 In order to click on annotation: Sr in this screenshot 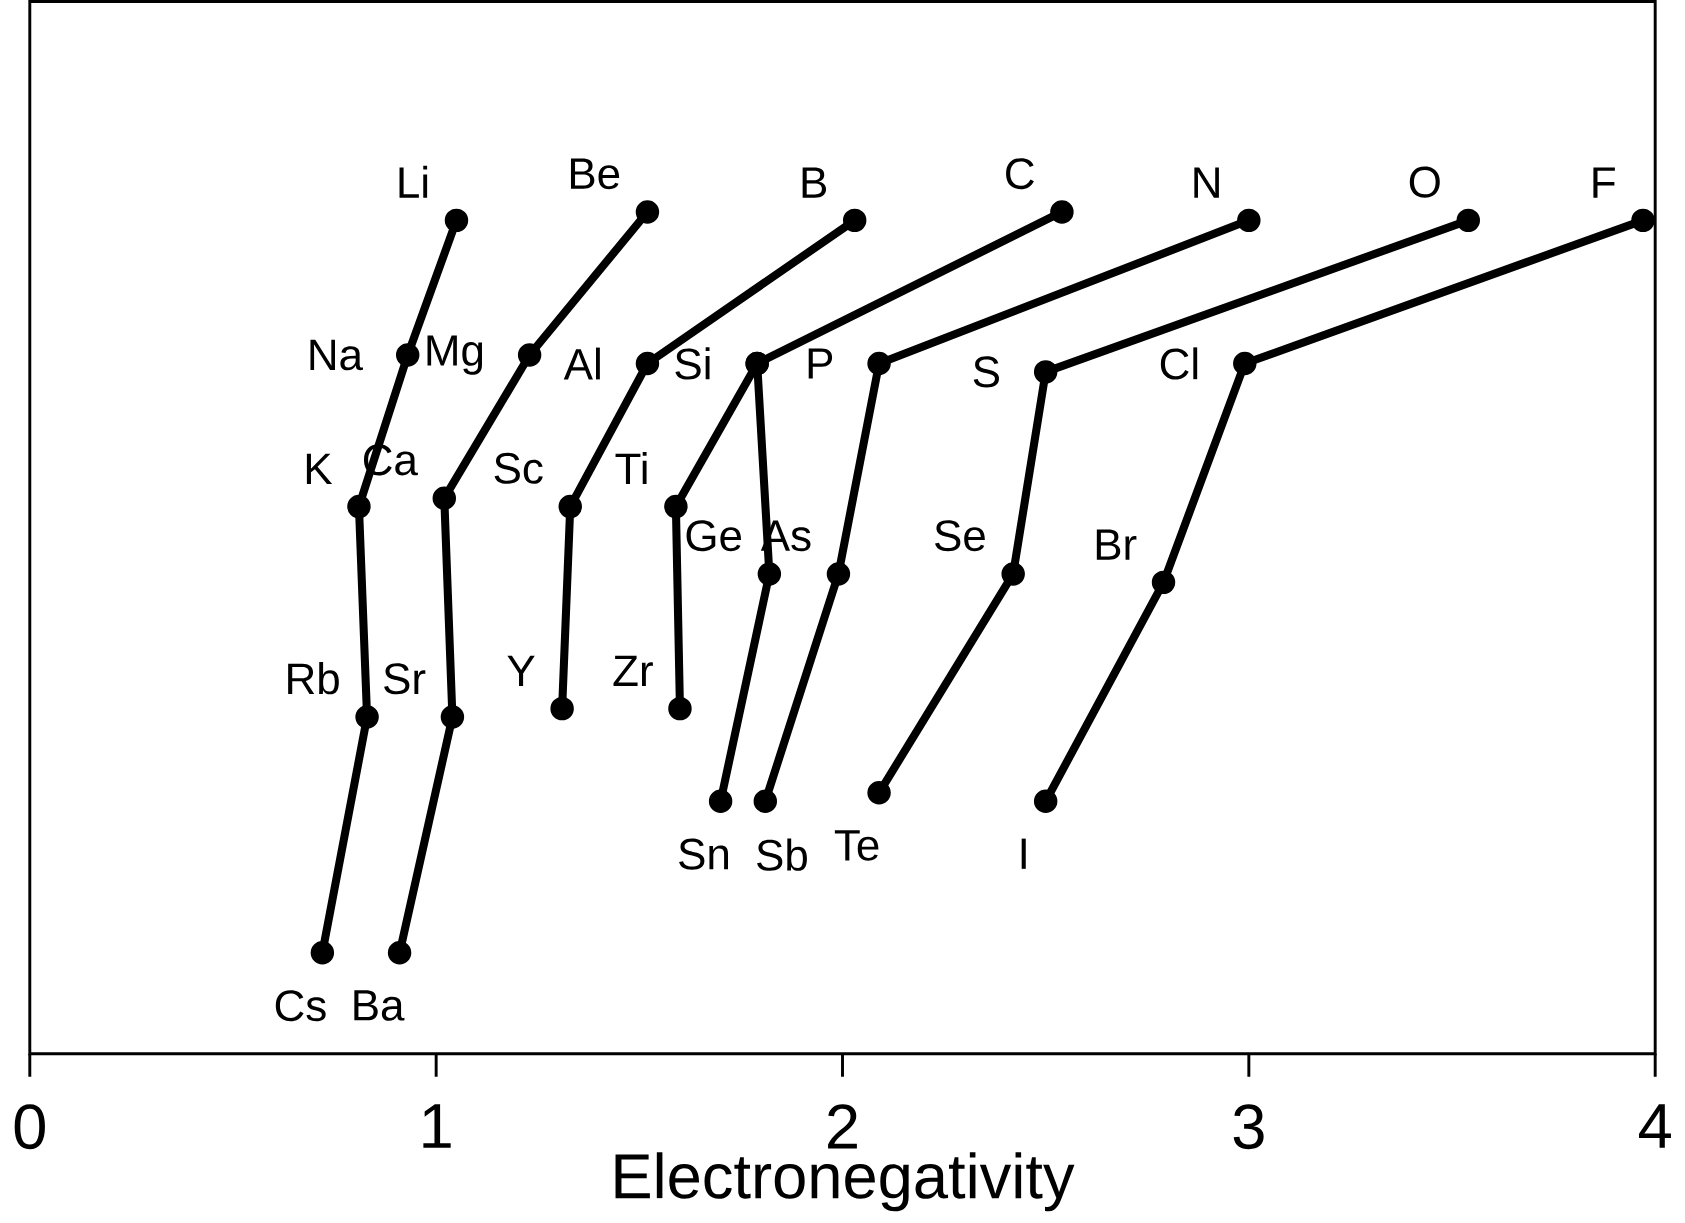, I will do `click(405, 679)`.